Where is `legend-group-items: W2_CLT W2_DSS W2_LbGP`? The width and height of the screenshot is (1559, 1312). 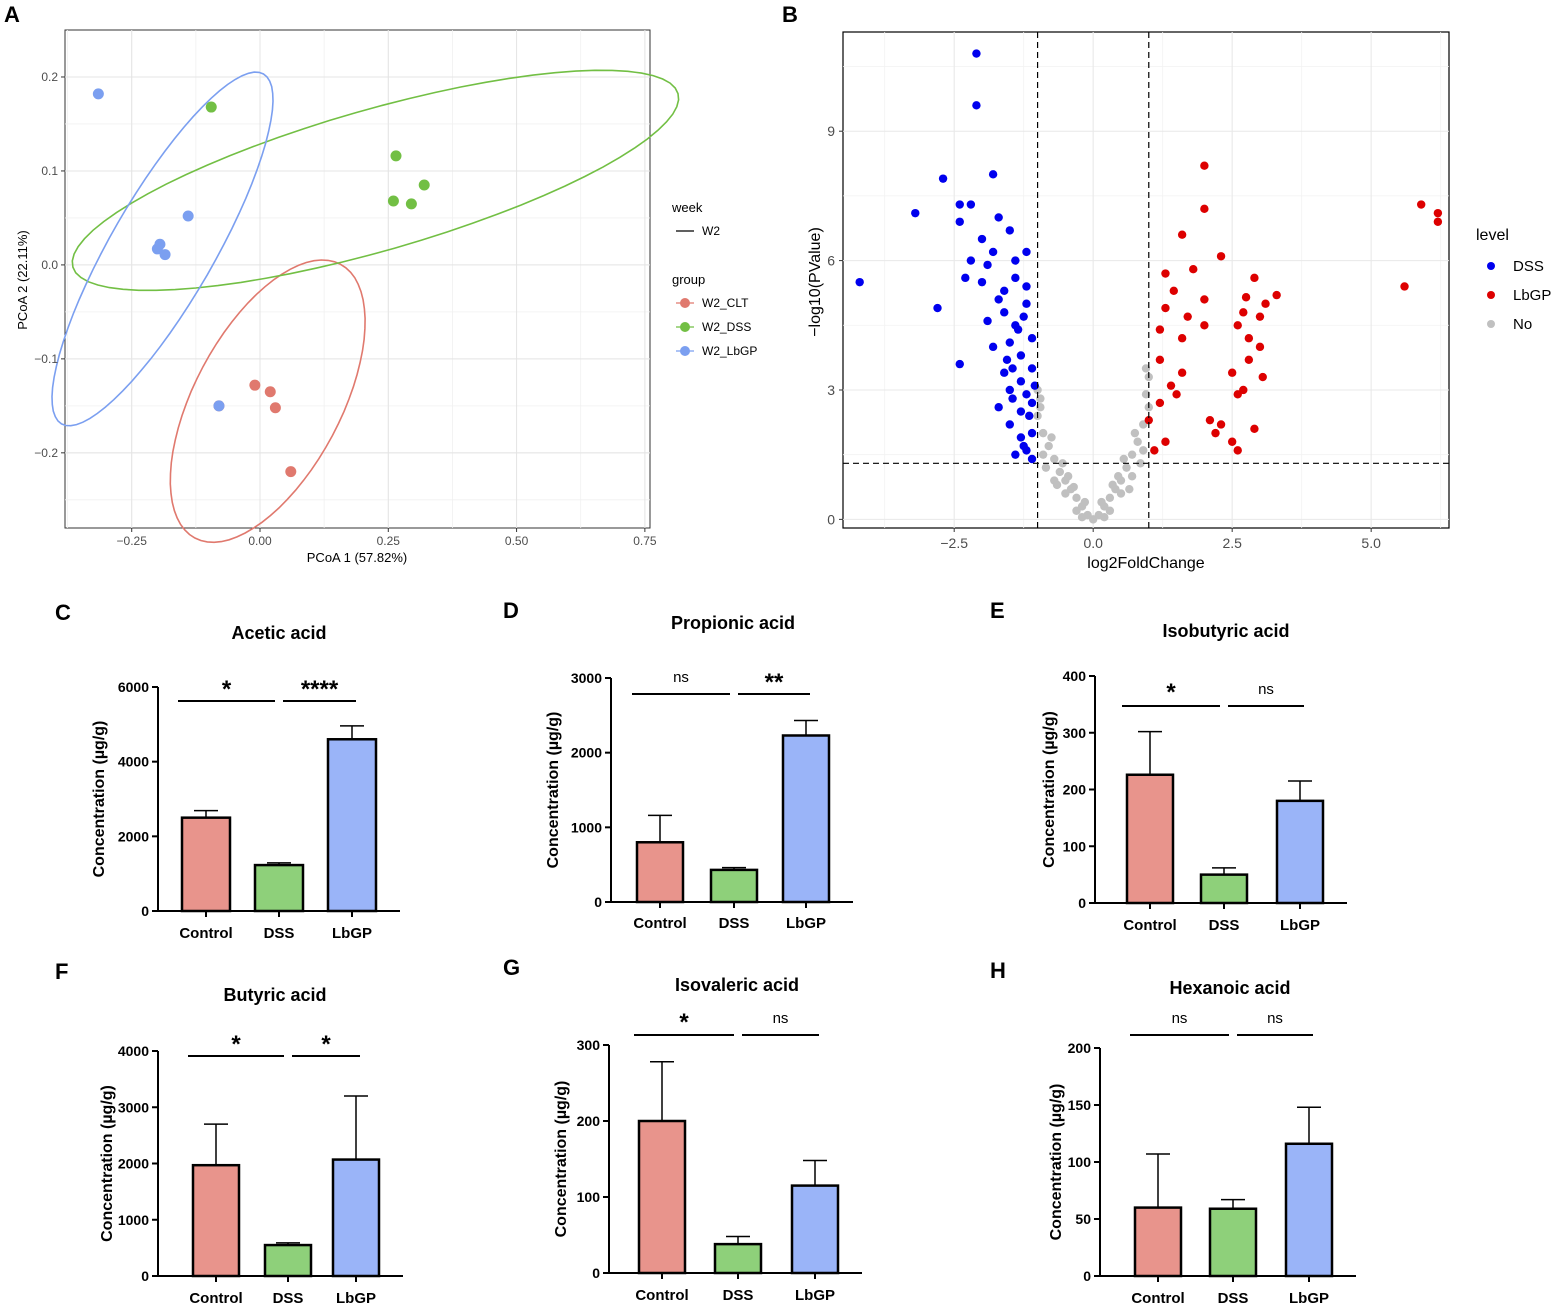 legend-group-items: W2_CLT W2_DSS W2_LbGP is located at coordinates (716, 327).